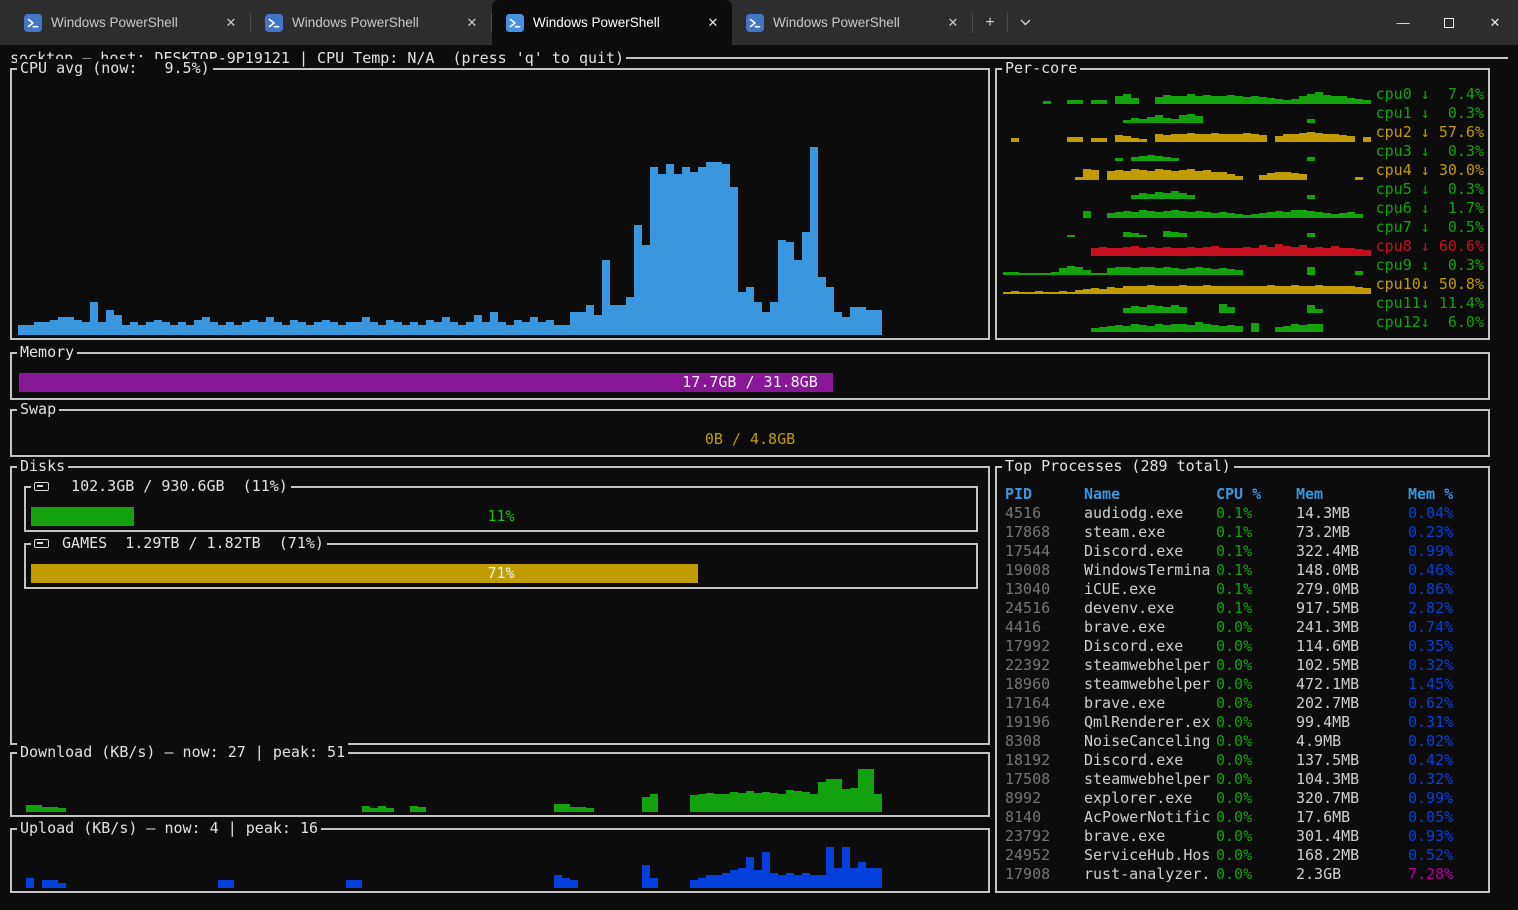 The height and width of the screenshot is (910, 1518). Describe the element at coordinates (1134, 760) in the screenshot. I see `process-name: Discord.exe` at that location.